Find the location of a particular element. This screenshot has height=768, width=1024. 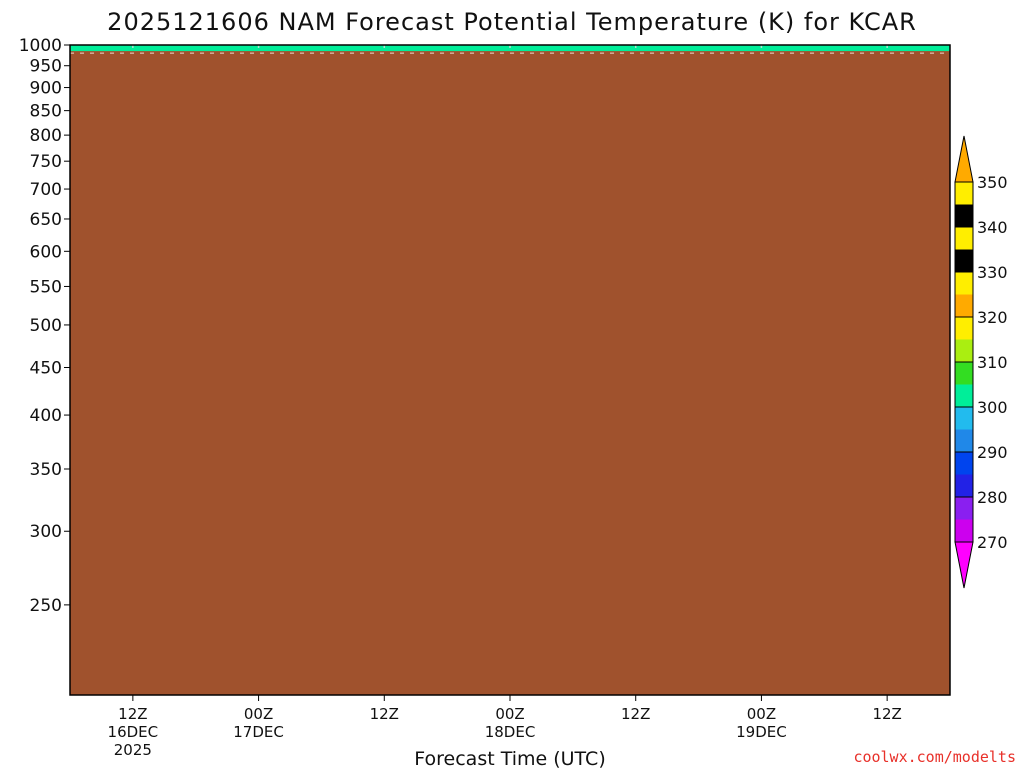

y-tick-label: 1000 is located at coordinates (40, 46).